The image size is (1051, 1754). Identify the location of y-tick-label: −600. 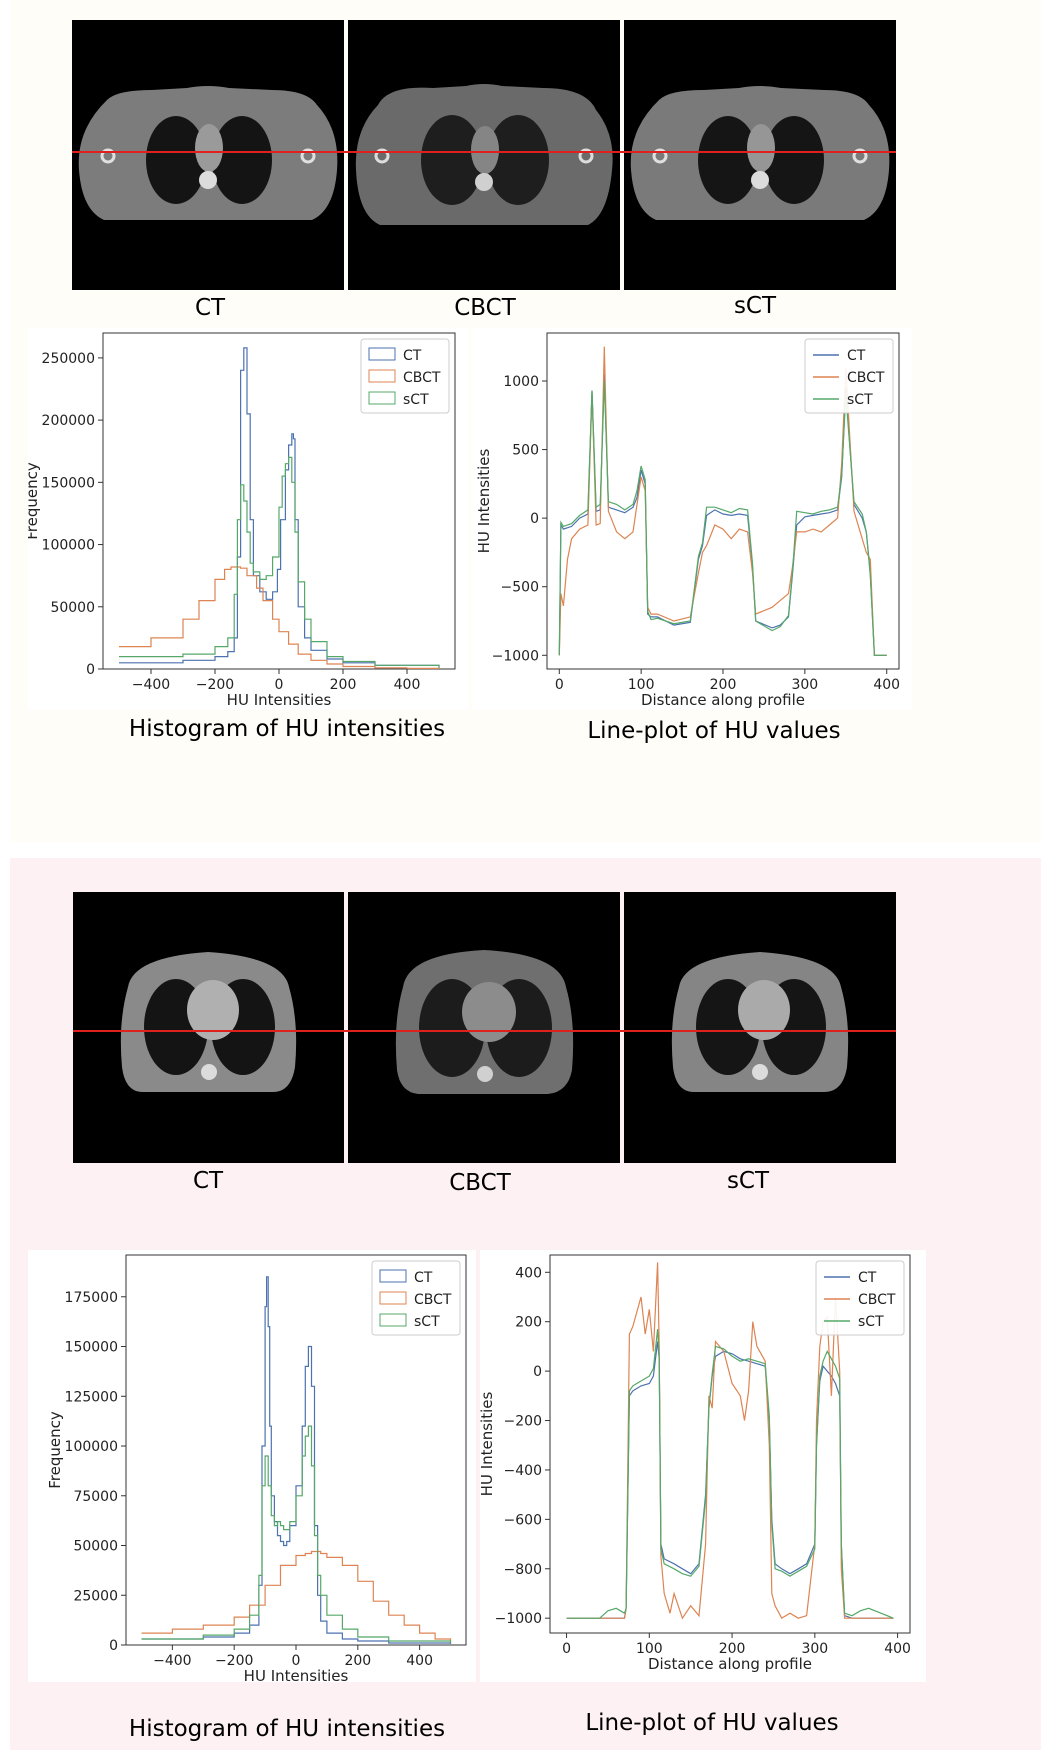
(523, 1520).